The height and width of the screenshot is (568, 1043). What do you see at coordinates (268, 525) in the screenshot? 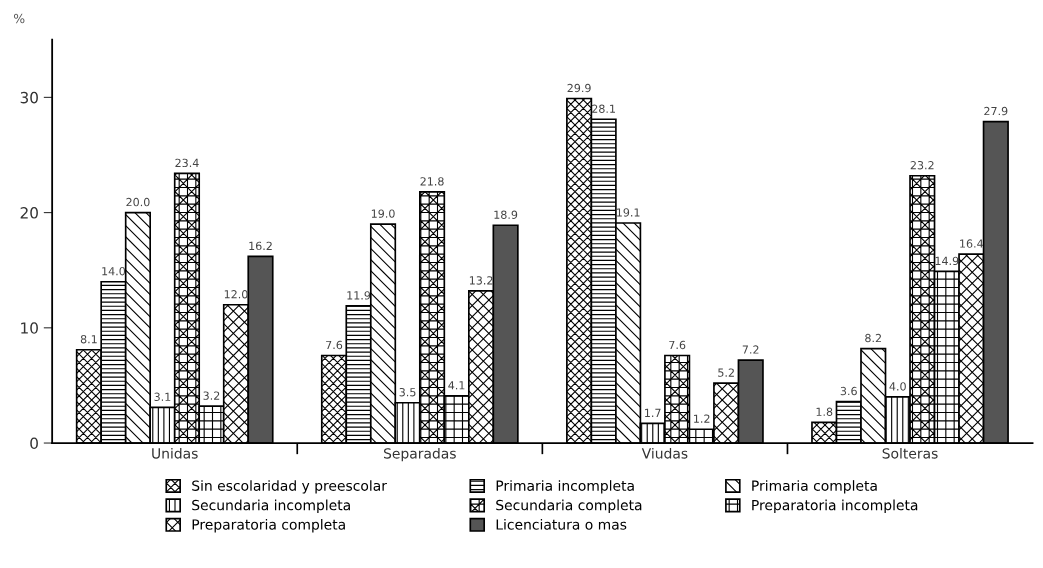
I see `legend-label: Preparatoria completa` at bounding box center [268, 525].